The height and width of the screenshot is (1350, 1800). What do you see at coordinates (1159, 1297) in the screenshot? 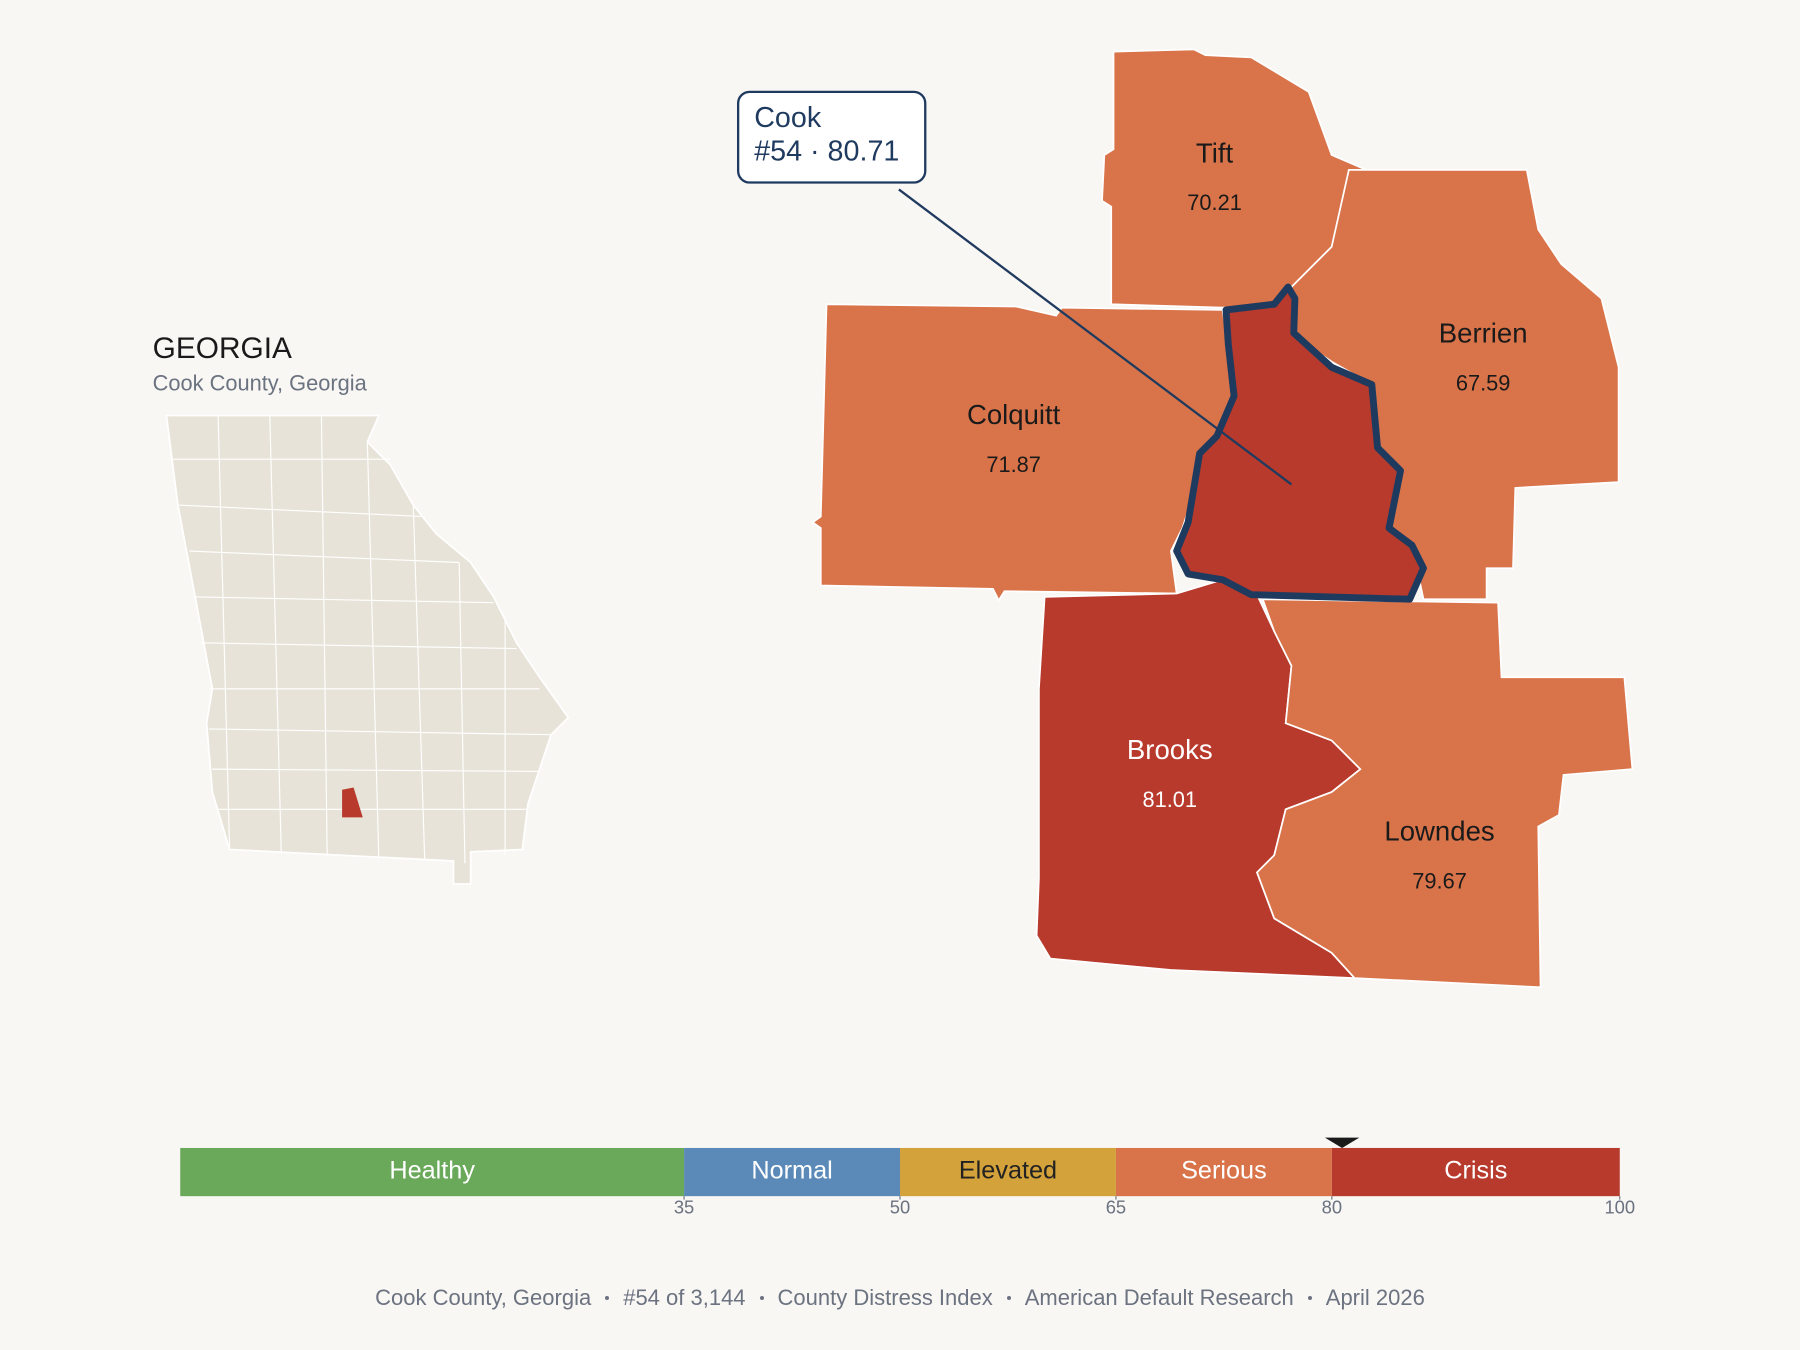
I see `footer-item: American Default Research` at bounding box center [1159, 1297].